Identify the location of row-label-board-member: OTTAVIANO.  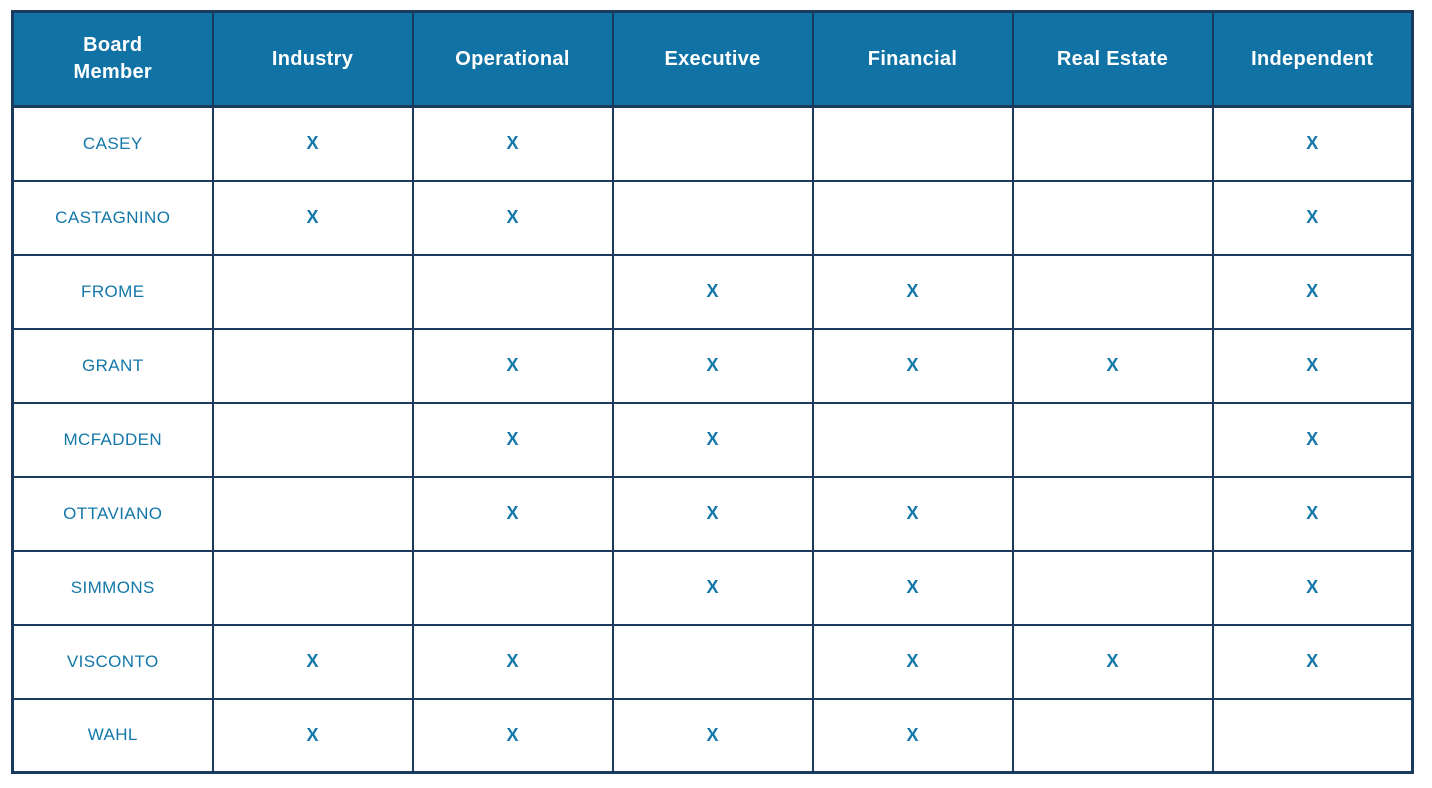
(112, 513).